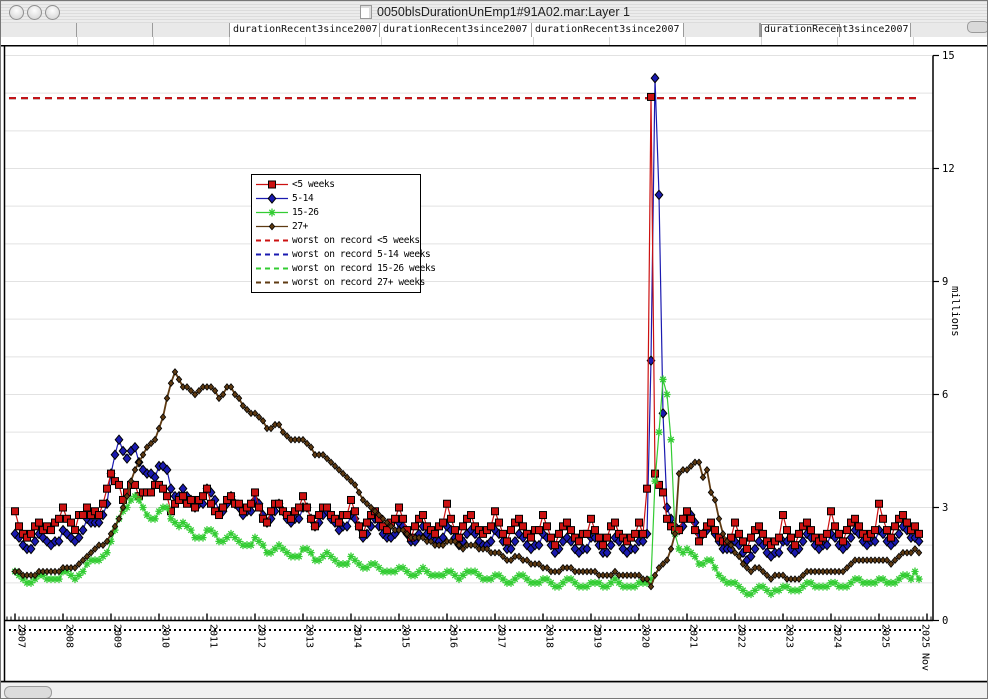 Image resolution: width=988 pixels, height=699 pixels. What do you see at coordinates (34, 12) in the screenshot?
I see `minimize-button-icon` at bounding box center [34, 12].